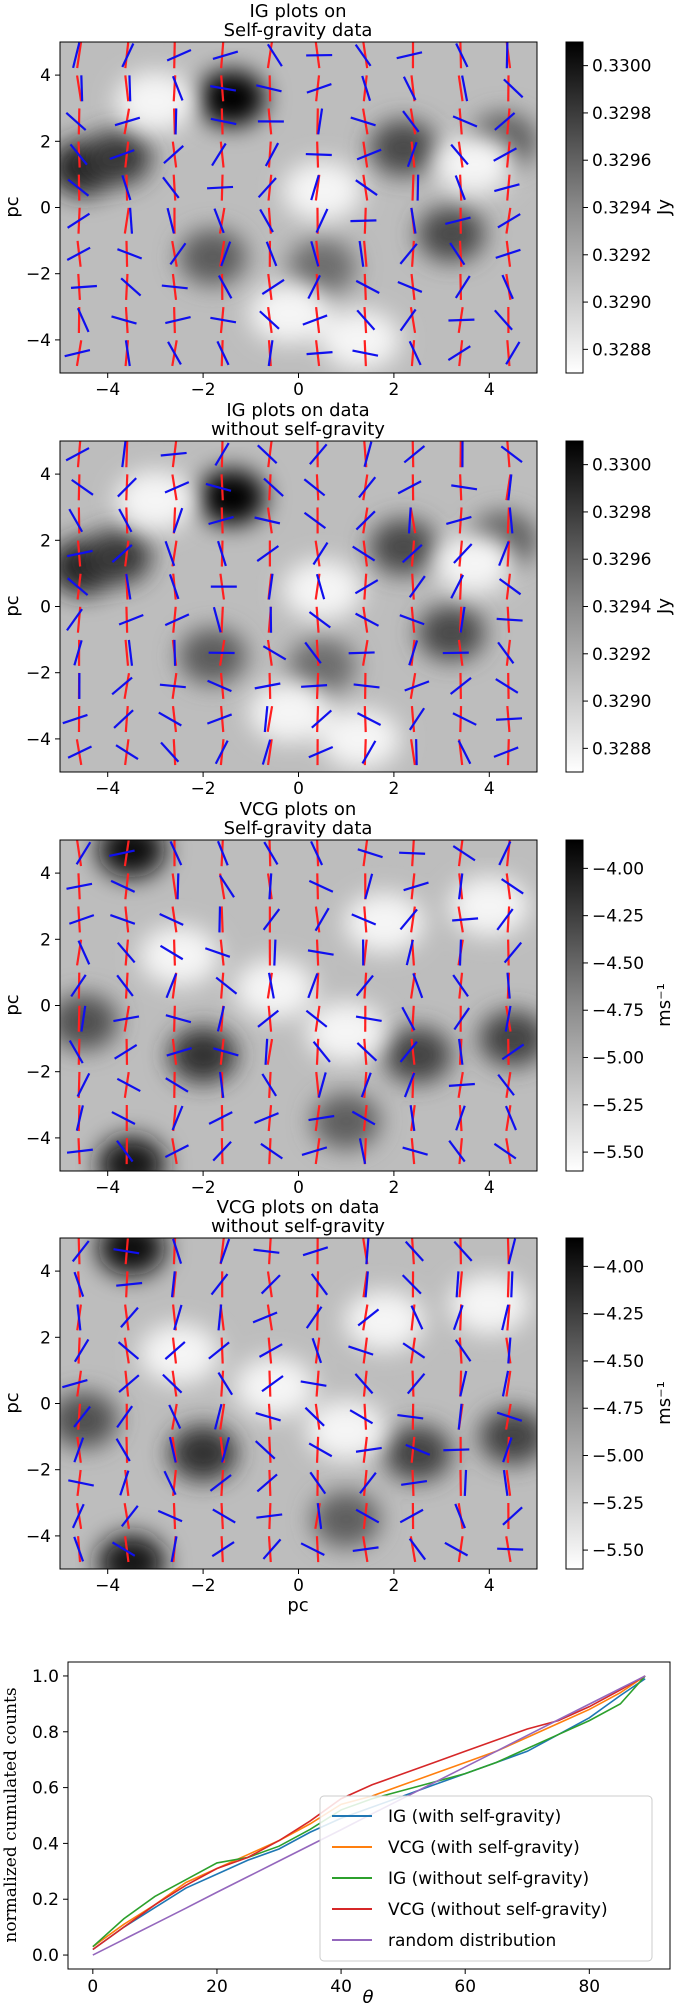 The width and height of the screenshot is (681, 2013). What do you see at coordinates (618, 869) in the screenshot?
I see `colorbar-tick-label: −4.00` at bounding box center [618, 869].